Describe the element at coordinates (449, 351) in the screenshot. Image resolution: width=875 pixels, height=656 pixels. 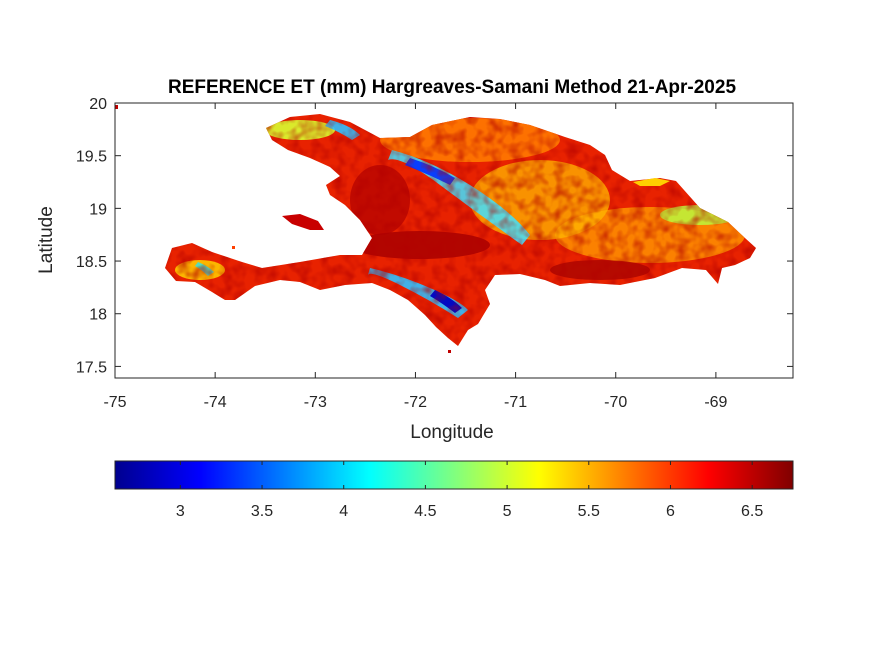
I see `islet-south` at that location.